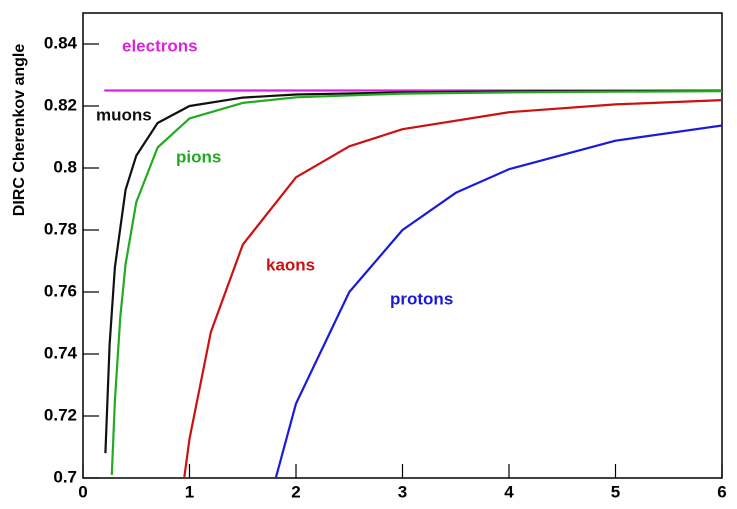  What do you see at coordinates (65, 476) in the screenshot?
I see `y-tick-label: 0.7` at bounding box center [65, 476].